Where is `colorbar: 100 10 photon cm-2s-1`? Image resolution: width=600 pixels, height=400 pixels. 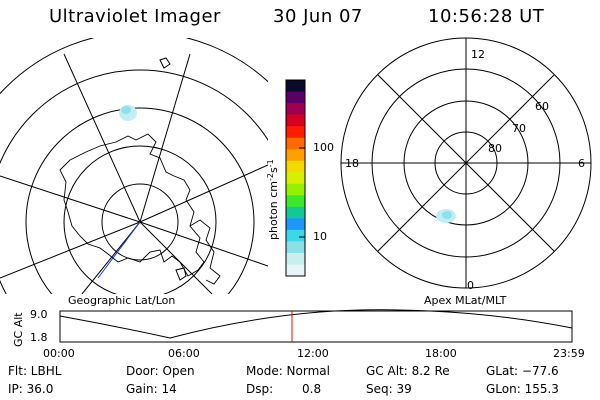
colorbar: 100 10 photon cm-2s-1 is located at coordinates (300, 178).